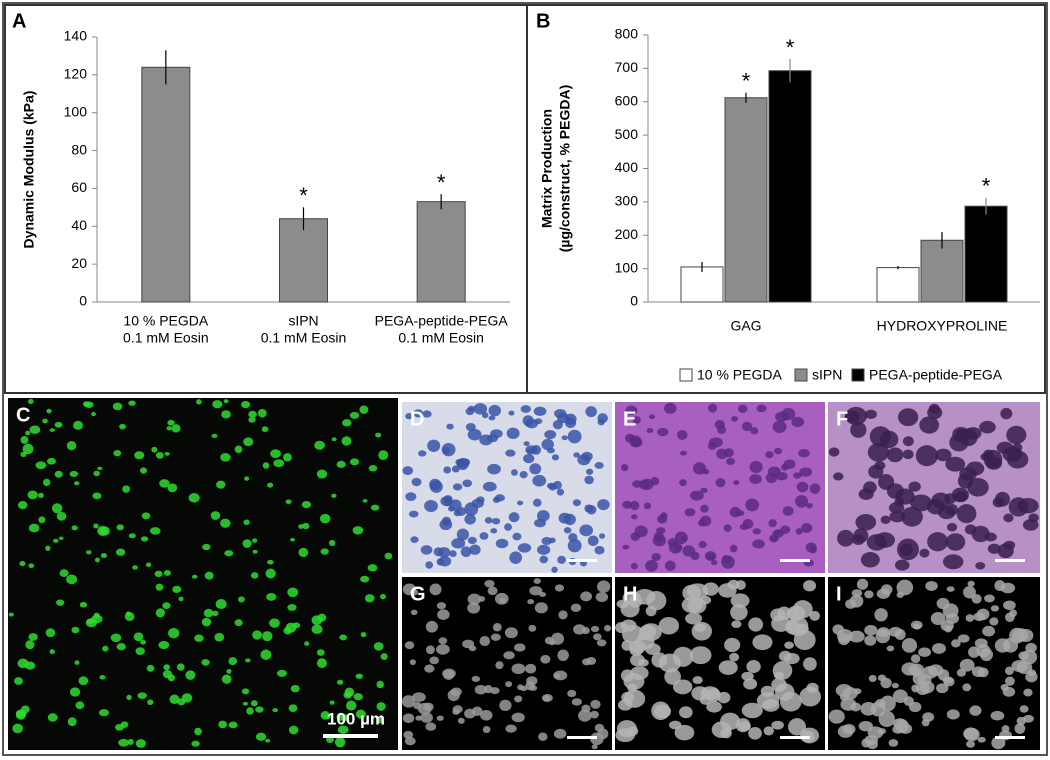 Image resolution: width=1050 pixels, height=760 pixels. Describe the element at coordinates (627, 167) in the screenshot. I see `y-tick-label: 400` at that location.